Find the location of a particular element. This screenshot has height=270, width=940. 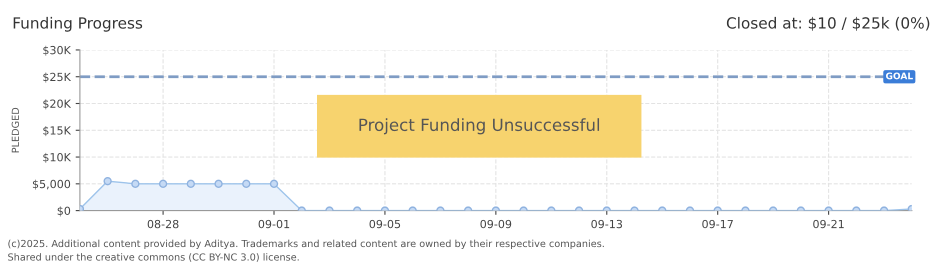

x-tick-label: 09-05 is located at coordinates (385, 224).